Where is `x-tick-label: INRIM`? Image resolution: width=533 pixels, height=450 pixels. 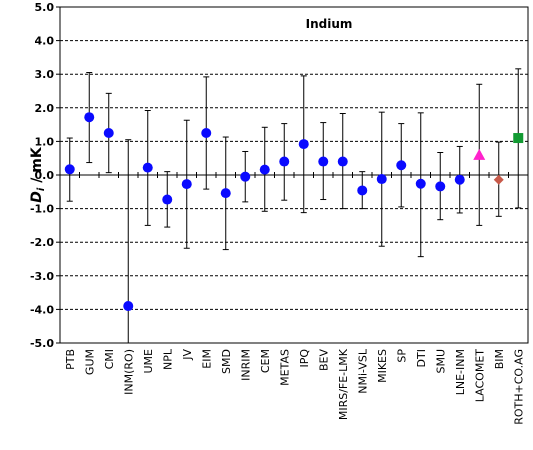
x-tick-label: INRIM is located at coordinates (245, 365).